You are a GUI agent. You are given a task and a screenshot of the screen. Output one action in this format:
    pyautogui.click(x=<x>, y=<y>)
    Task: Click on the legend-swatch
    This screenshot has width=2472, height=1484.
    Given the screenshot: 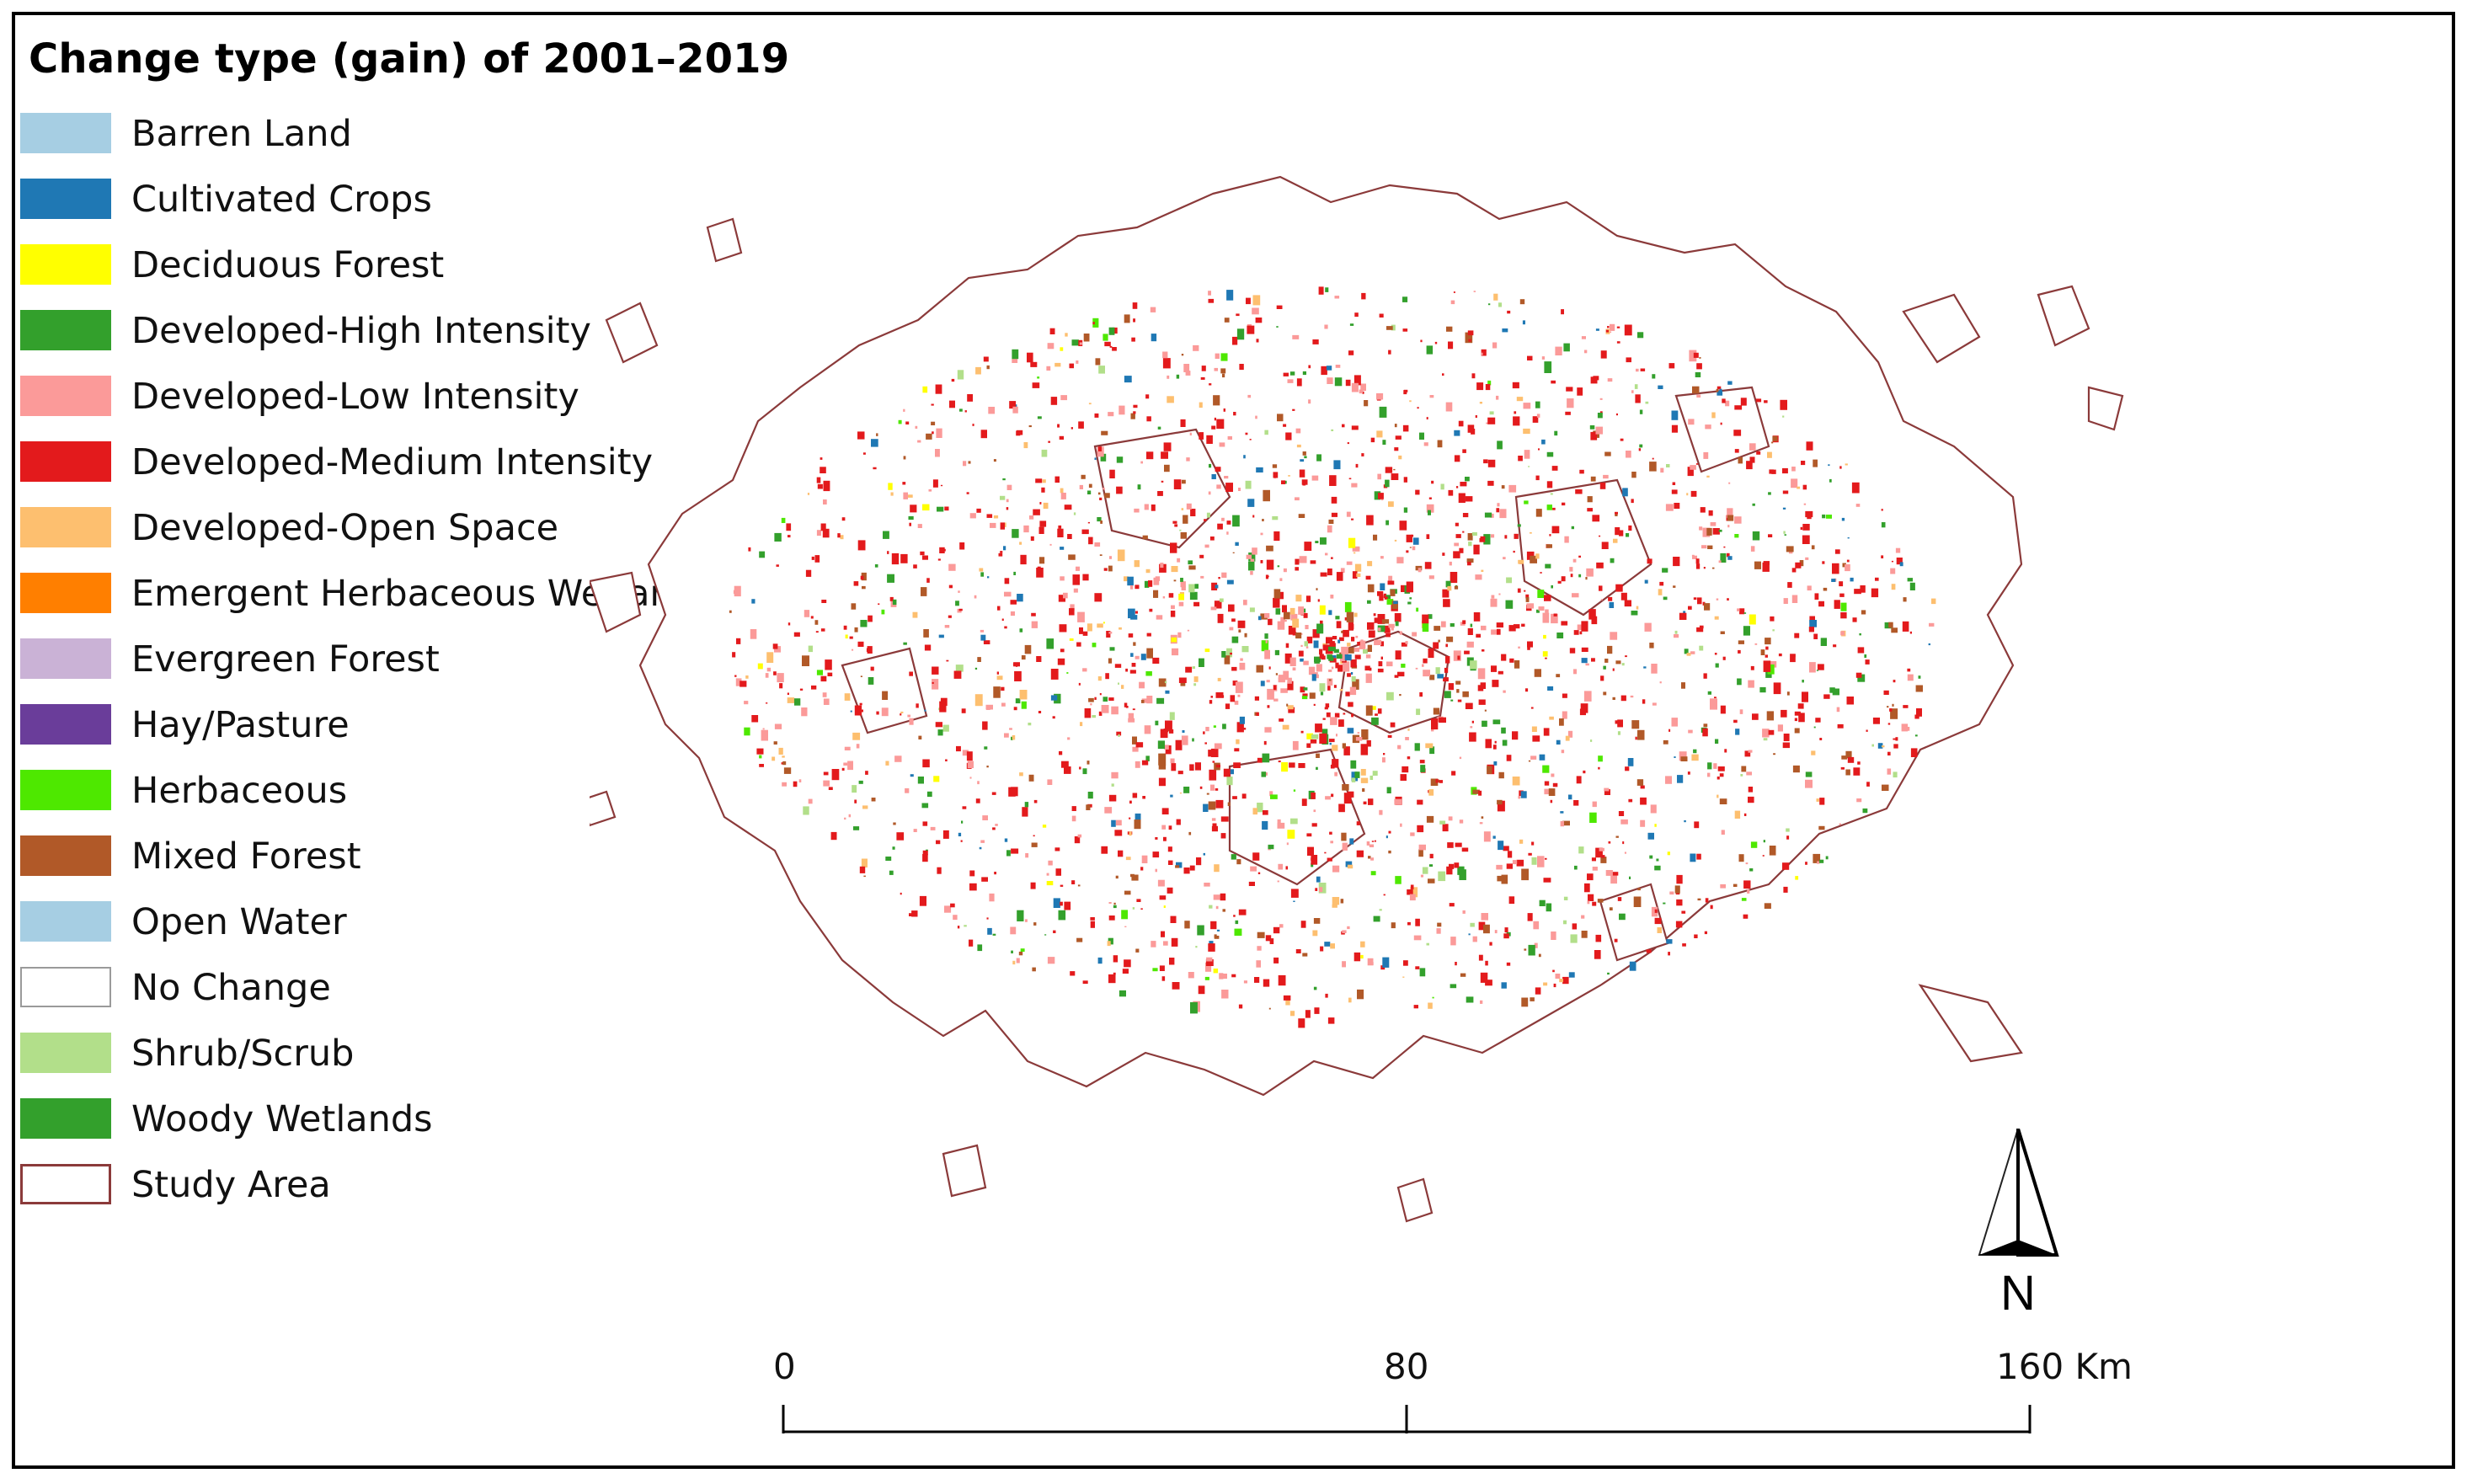 What is the action you would take?
    pyautogui.click(x=65, y=1184)
    